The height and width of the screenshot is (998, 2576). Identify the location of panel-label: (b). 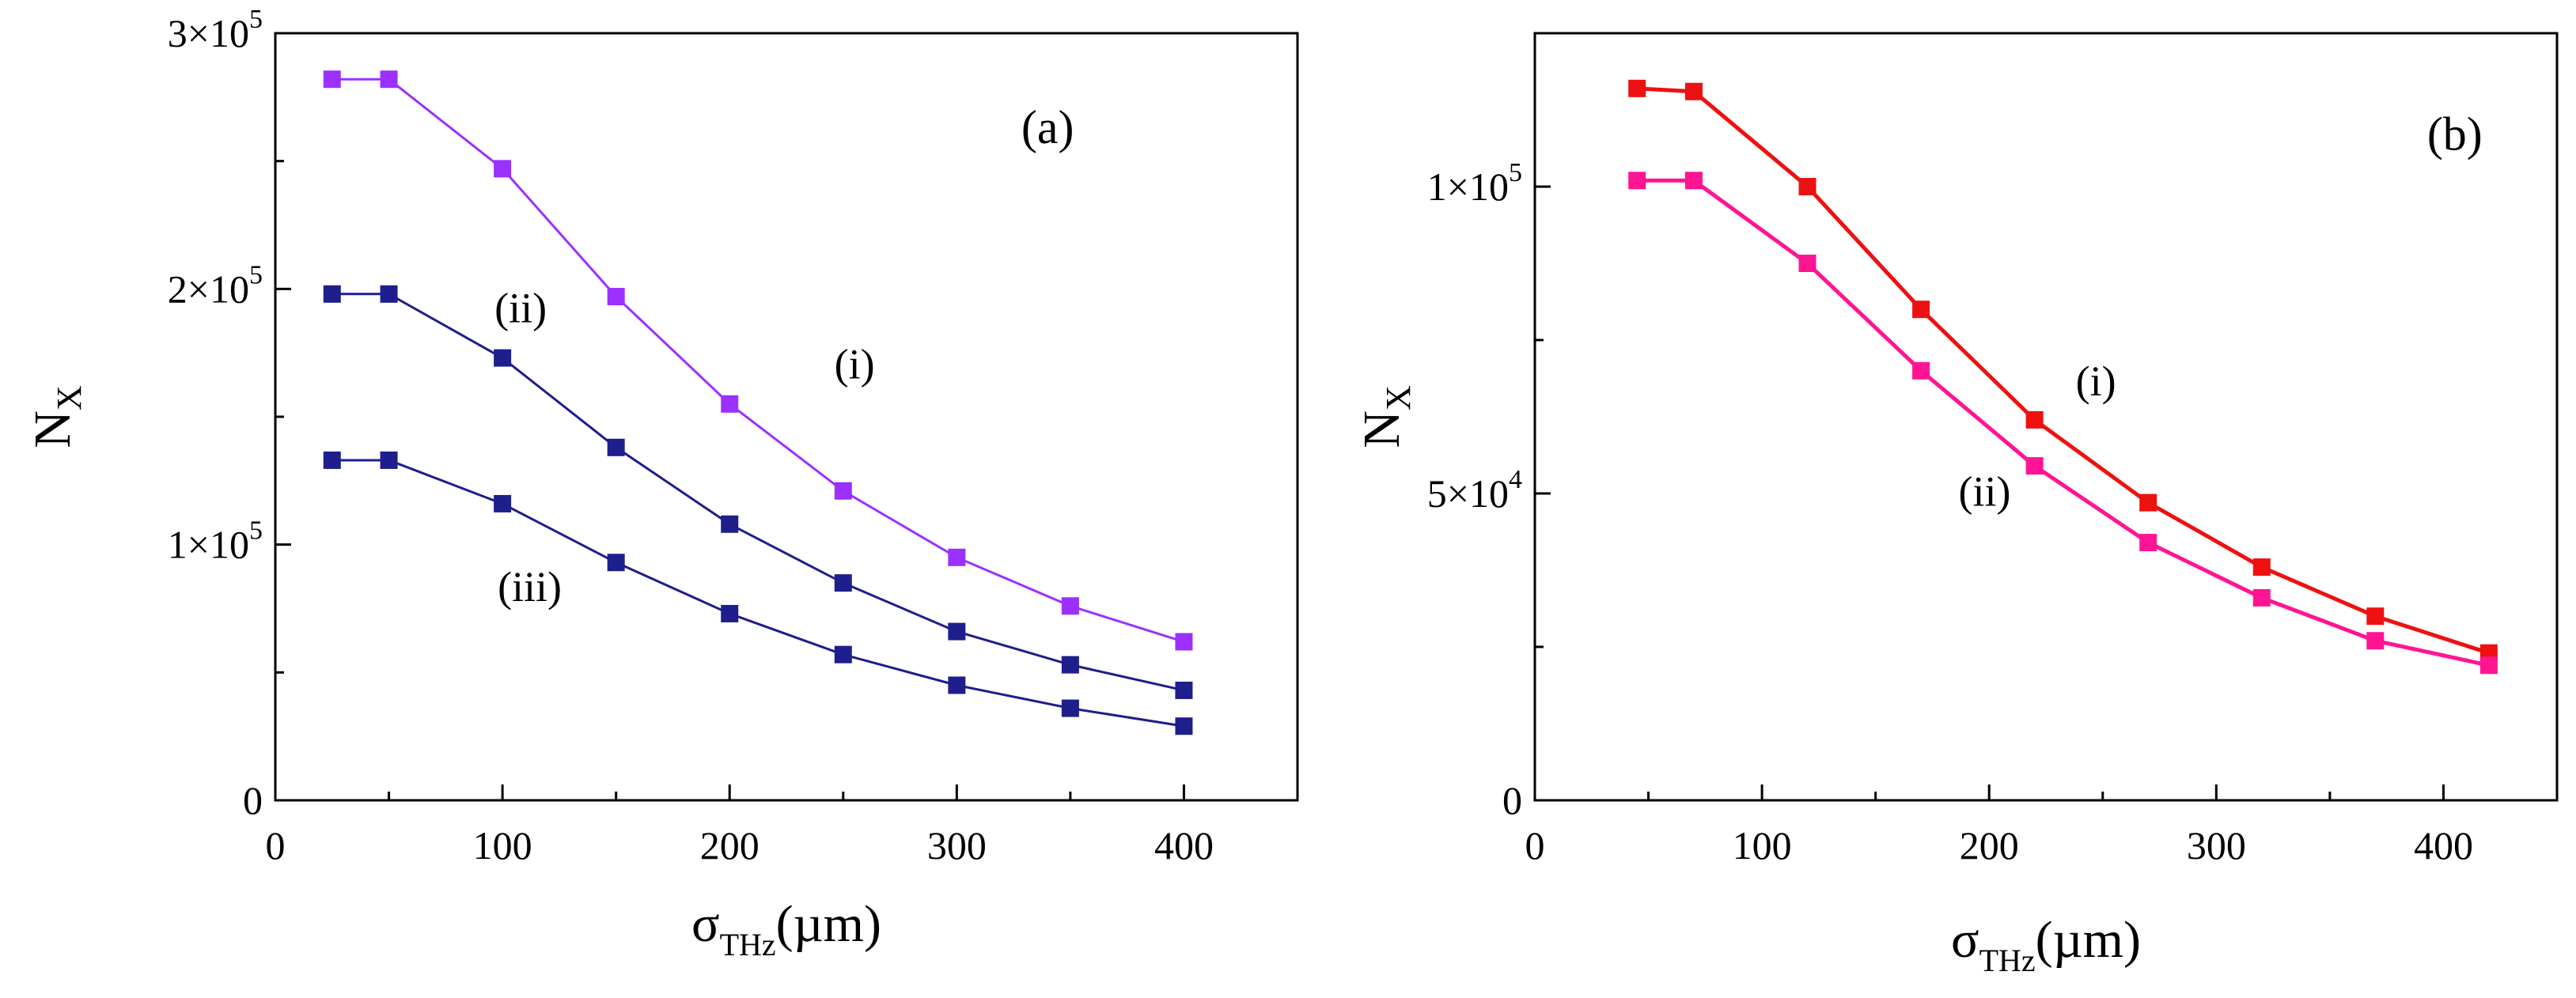
(2455, 134).